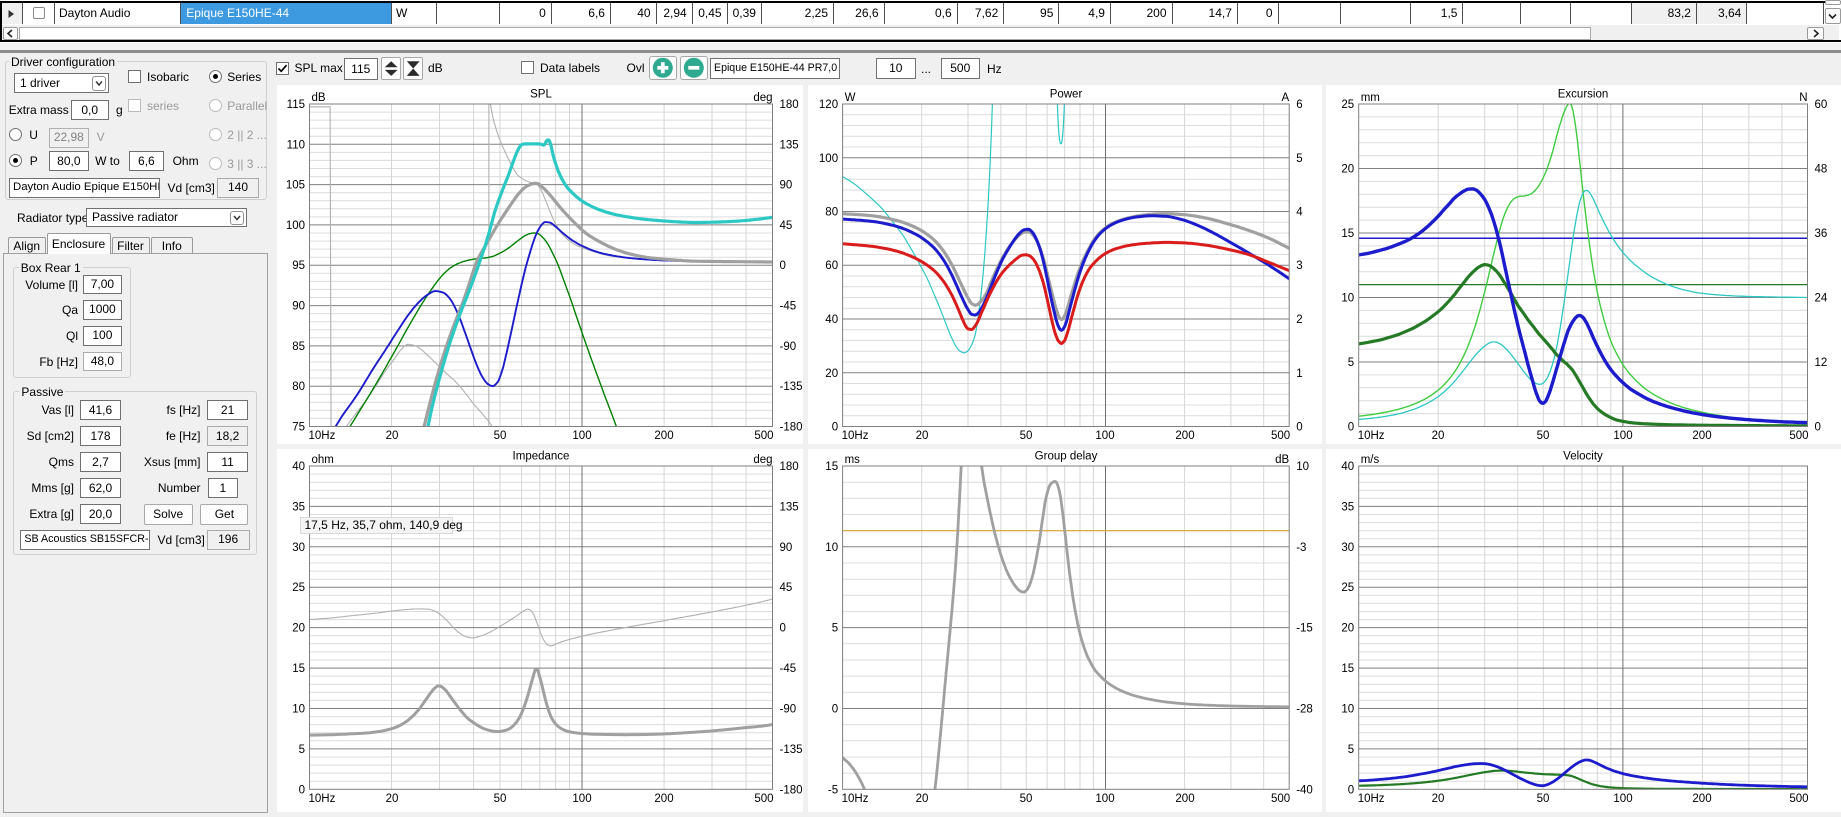 The width and height of the screenshot is (1841, 817). I want to click on svg-text: 85, so click(298, 347).